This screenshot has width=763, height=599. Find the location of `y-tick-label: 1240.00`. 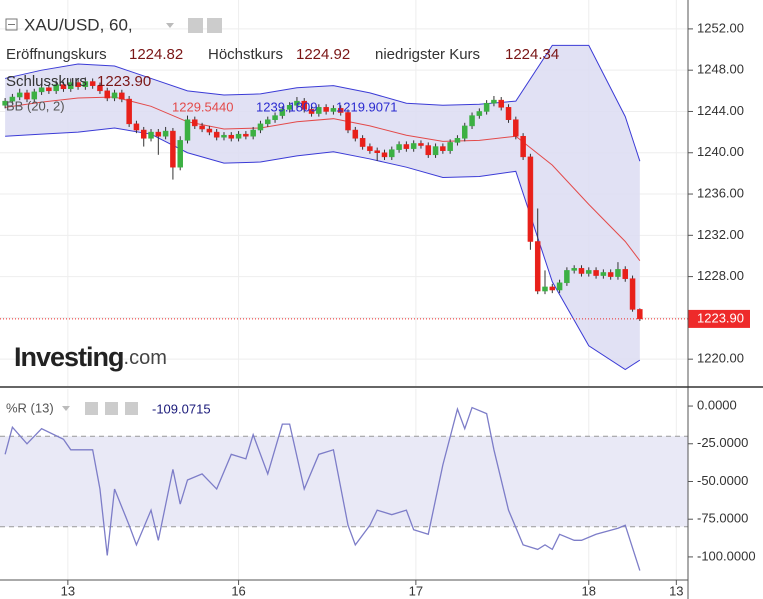

y-tick-label: 1240.00 is located at coordinates (720, 151).